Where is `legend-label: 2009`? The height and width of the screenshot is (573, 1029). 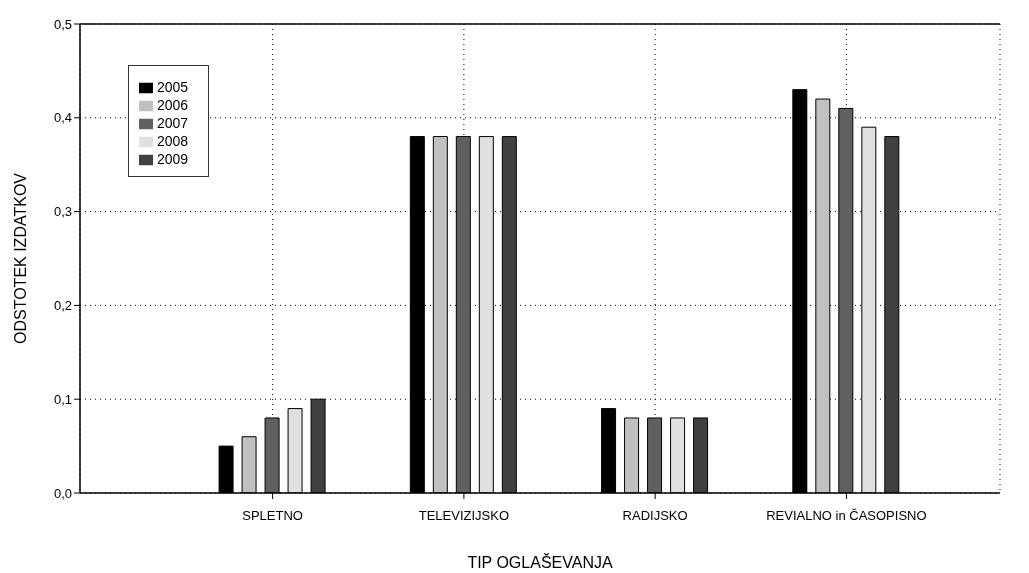
legend-label: 2009 is located at coordinates (173, 159).